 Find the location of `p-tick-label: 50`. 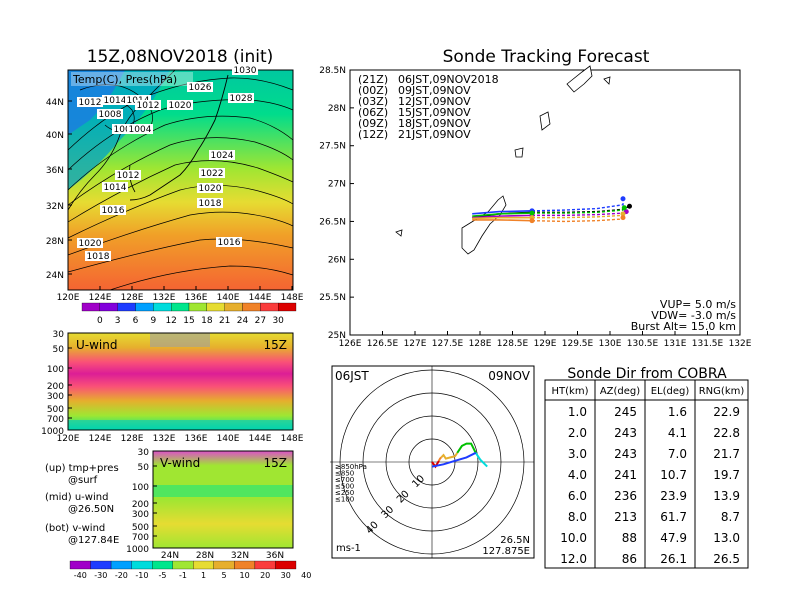

p-tick-label: 50 is located at coordinates (144, 468).